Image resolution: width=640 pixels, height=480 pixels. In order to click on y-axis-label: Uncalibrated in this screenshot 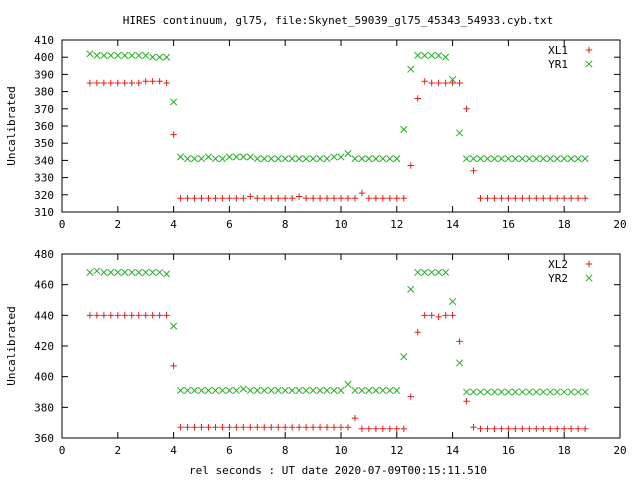, I will do `click(11, 125)`.